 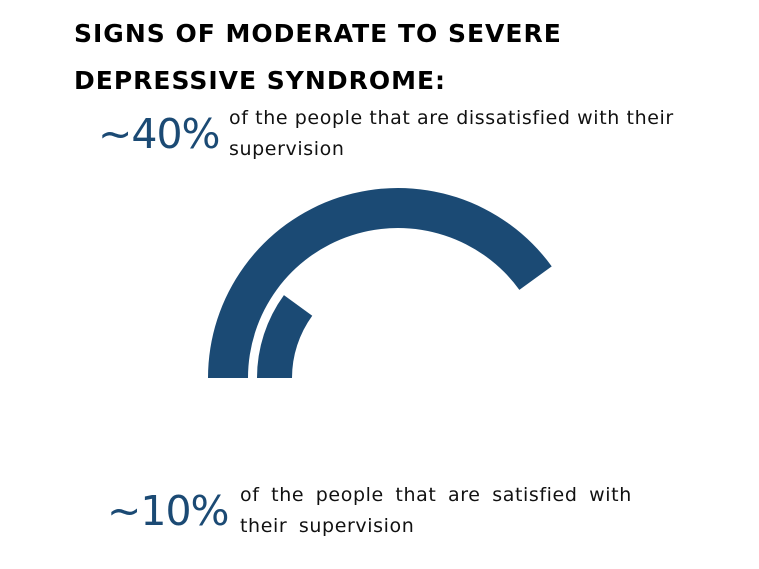 What do you see at coordinates (159, 134) in the screenshot?
I see `stat-value-dissatisfied: ~40%` at bounding box center [159, 134].